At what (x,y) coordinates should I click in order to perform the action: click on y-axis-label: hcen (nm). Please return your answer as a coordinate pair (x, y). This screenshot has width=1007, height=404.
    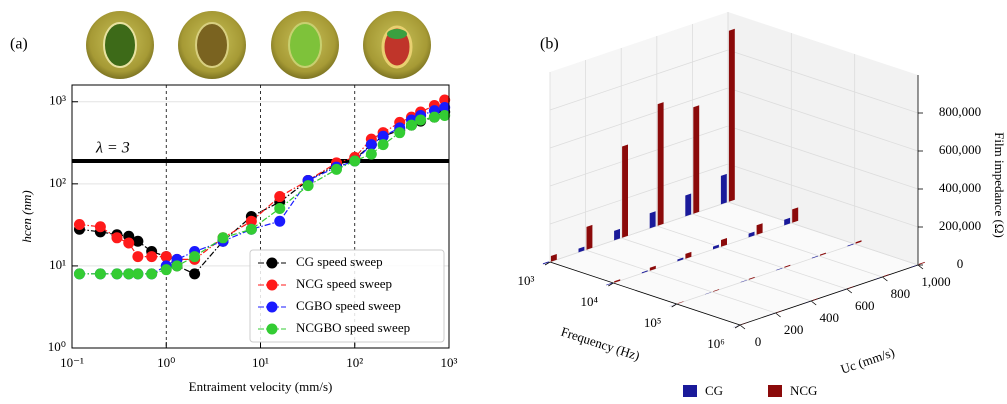
    Looking at the image, I should click on (26, 216).